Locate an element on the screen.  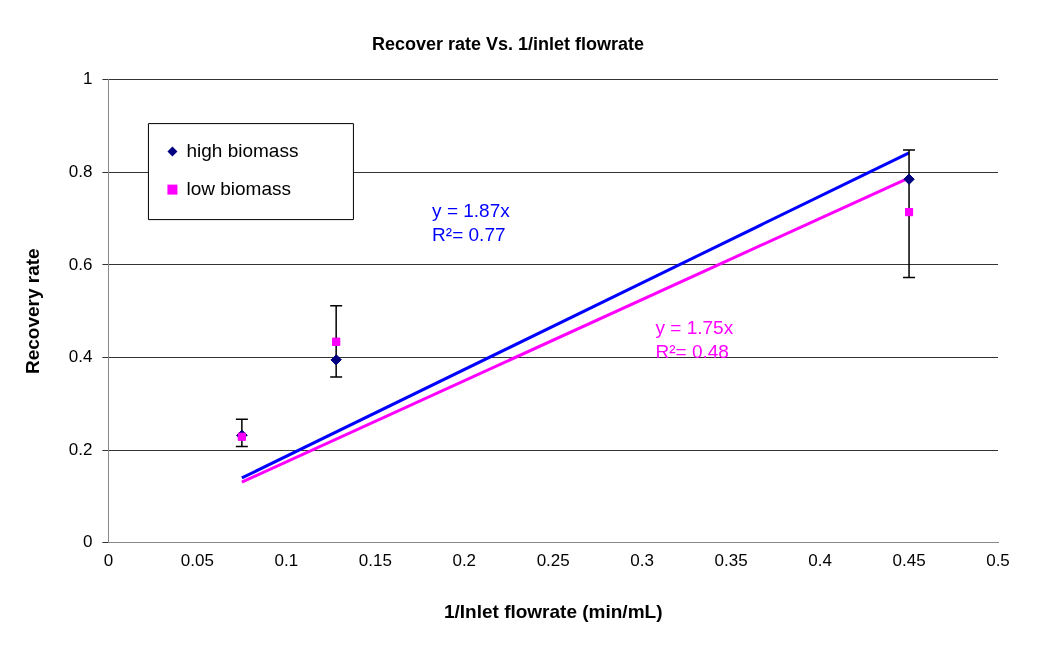
x-tick-label: 0.35 is located at coordinates (731, 560).